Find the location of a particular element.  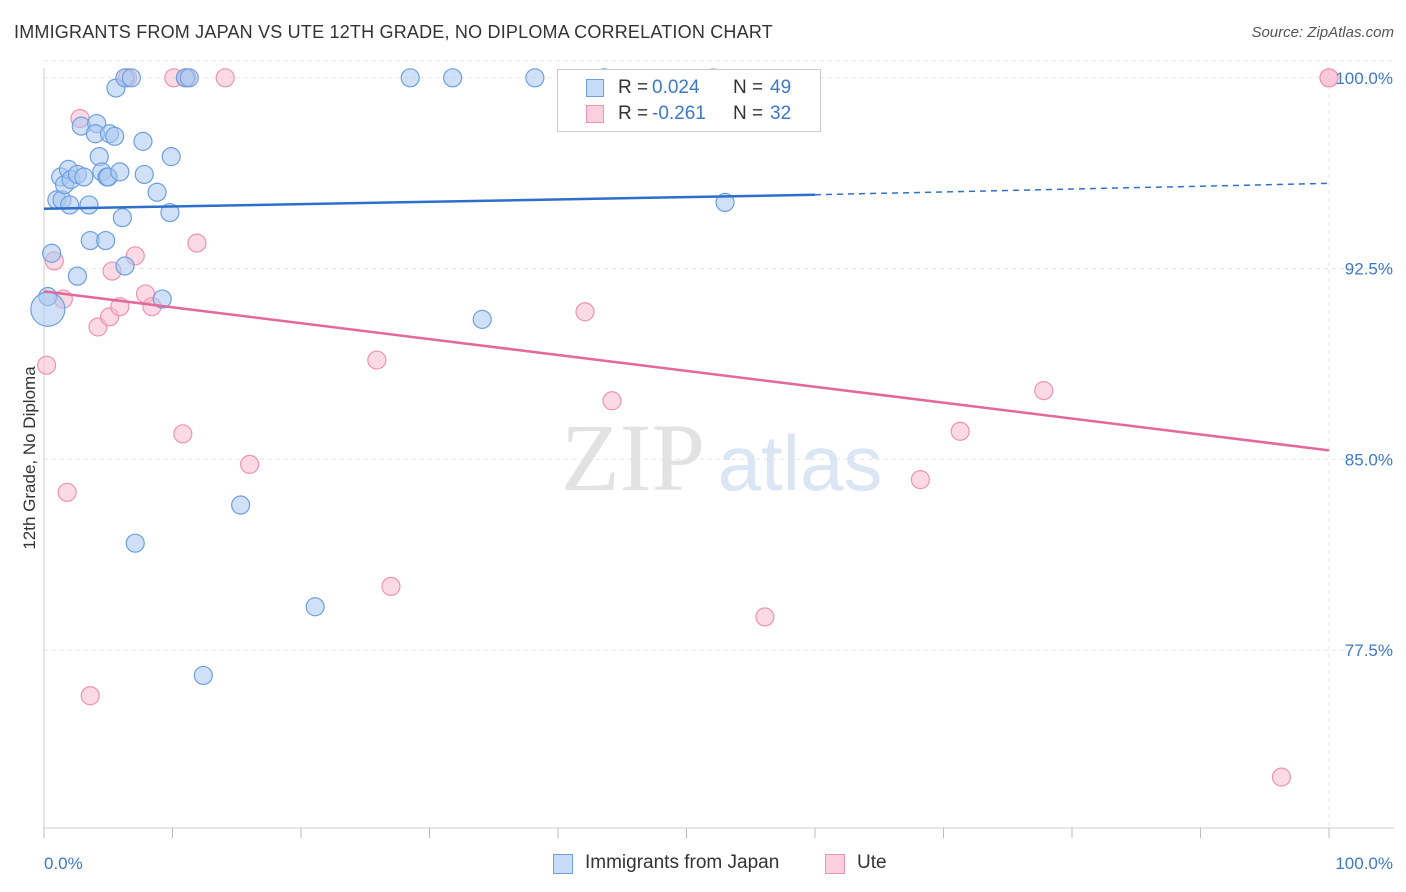

y-tick-label: 100.0% is located at coordinates (1364, 78).